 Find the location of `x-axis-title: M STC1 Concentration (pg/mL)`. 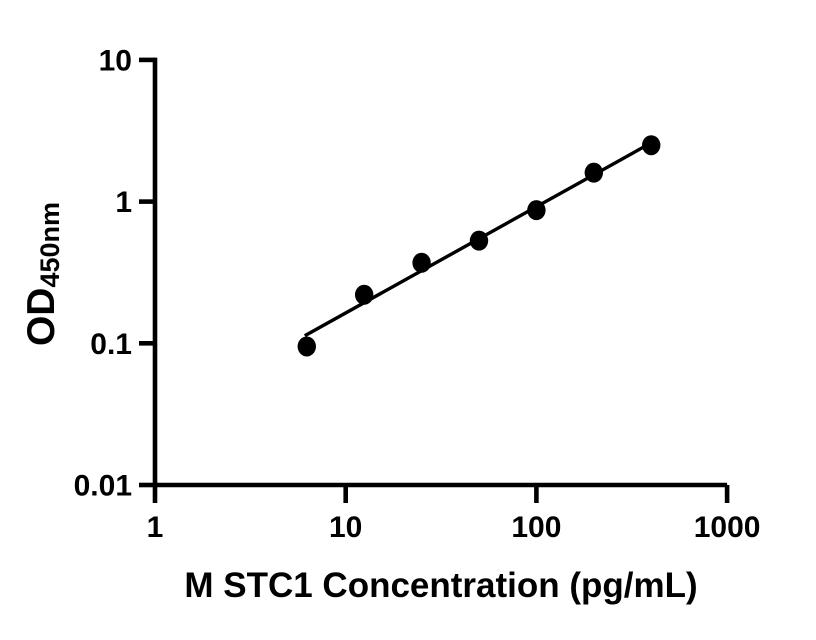

x-axis-title: M STC1 Concentration (pg/mL) is located at coordinates (441, 585).